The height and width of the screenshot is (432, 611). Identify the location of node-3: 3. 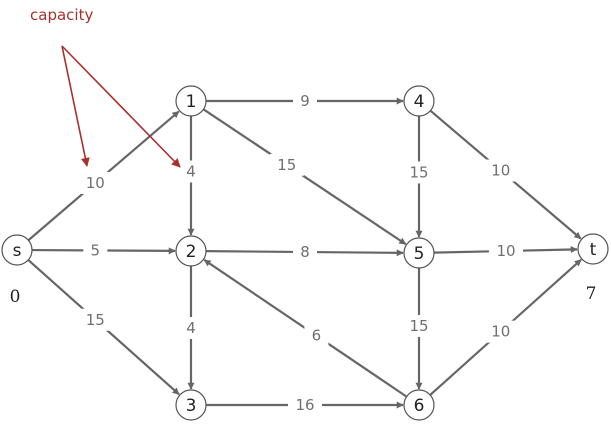
(191, 405).